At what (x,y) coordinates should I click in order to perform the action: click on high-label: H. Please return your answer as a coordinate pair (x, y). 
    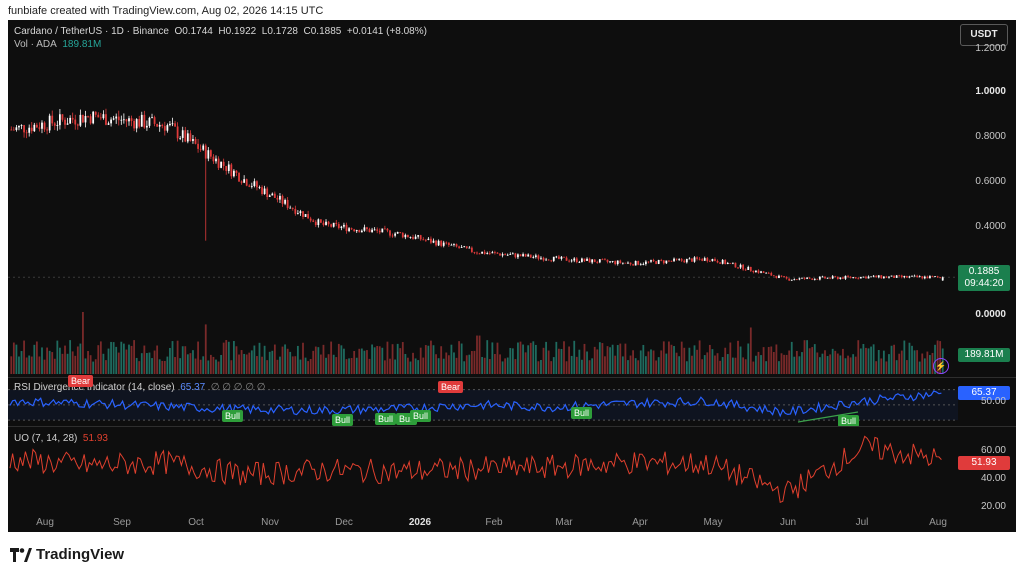
    Looking at the image, I should click on (222, 31).